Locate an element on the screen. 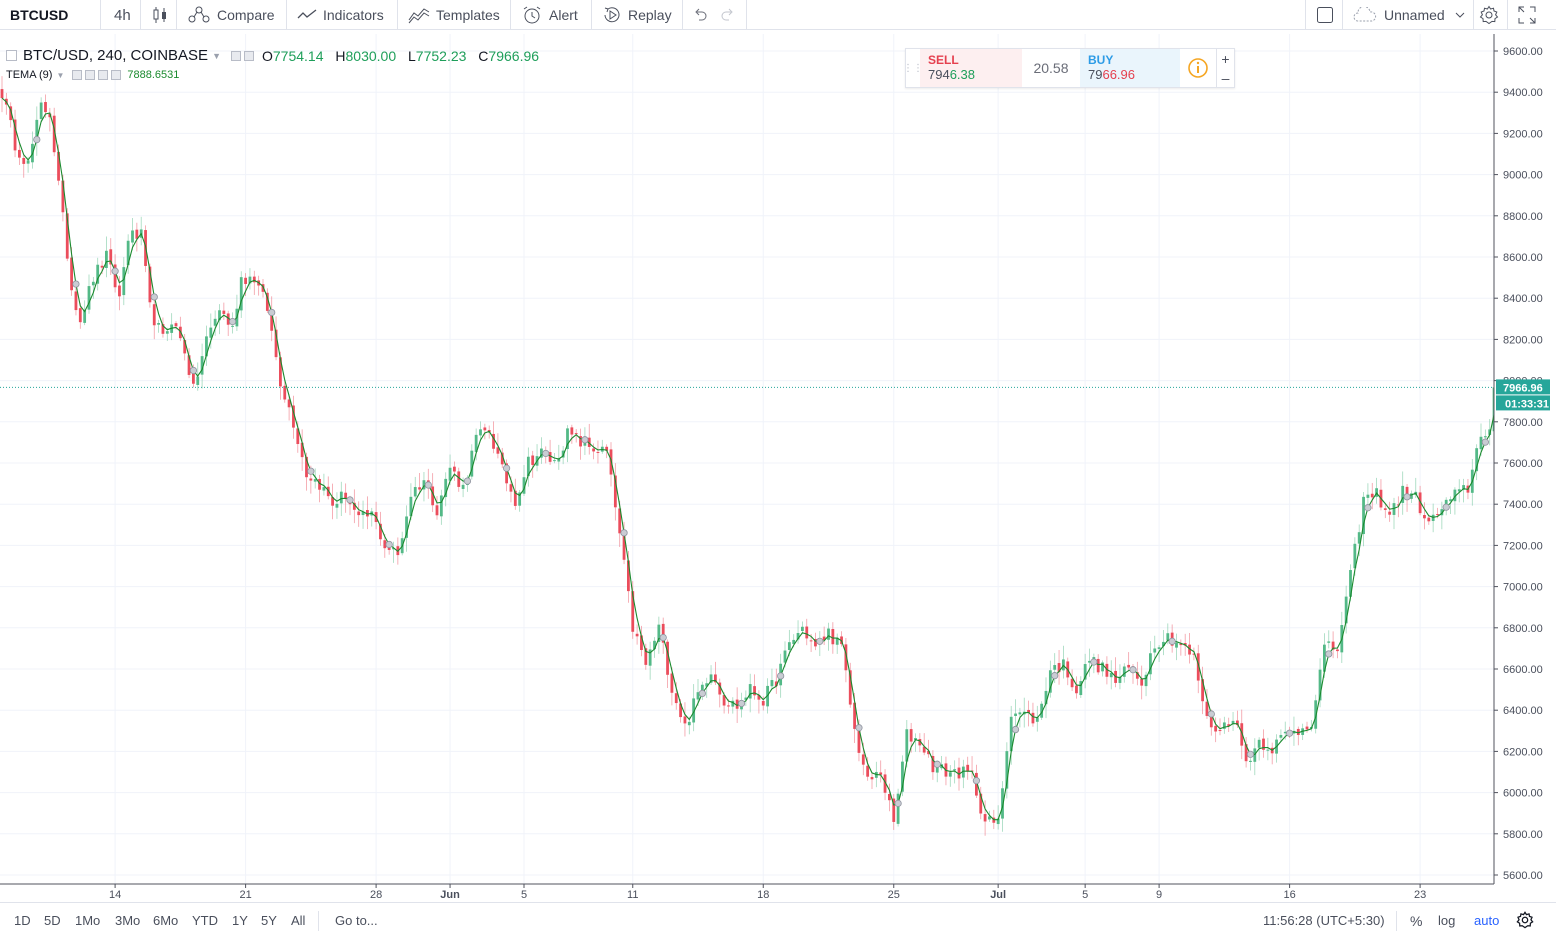  indicators-button: Indicators is located at coordinates (340, 15).